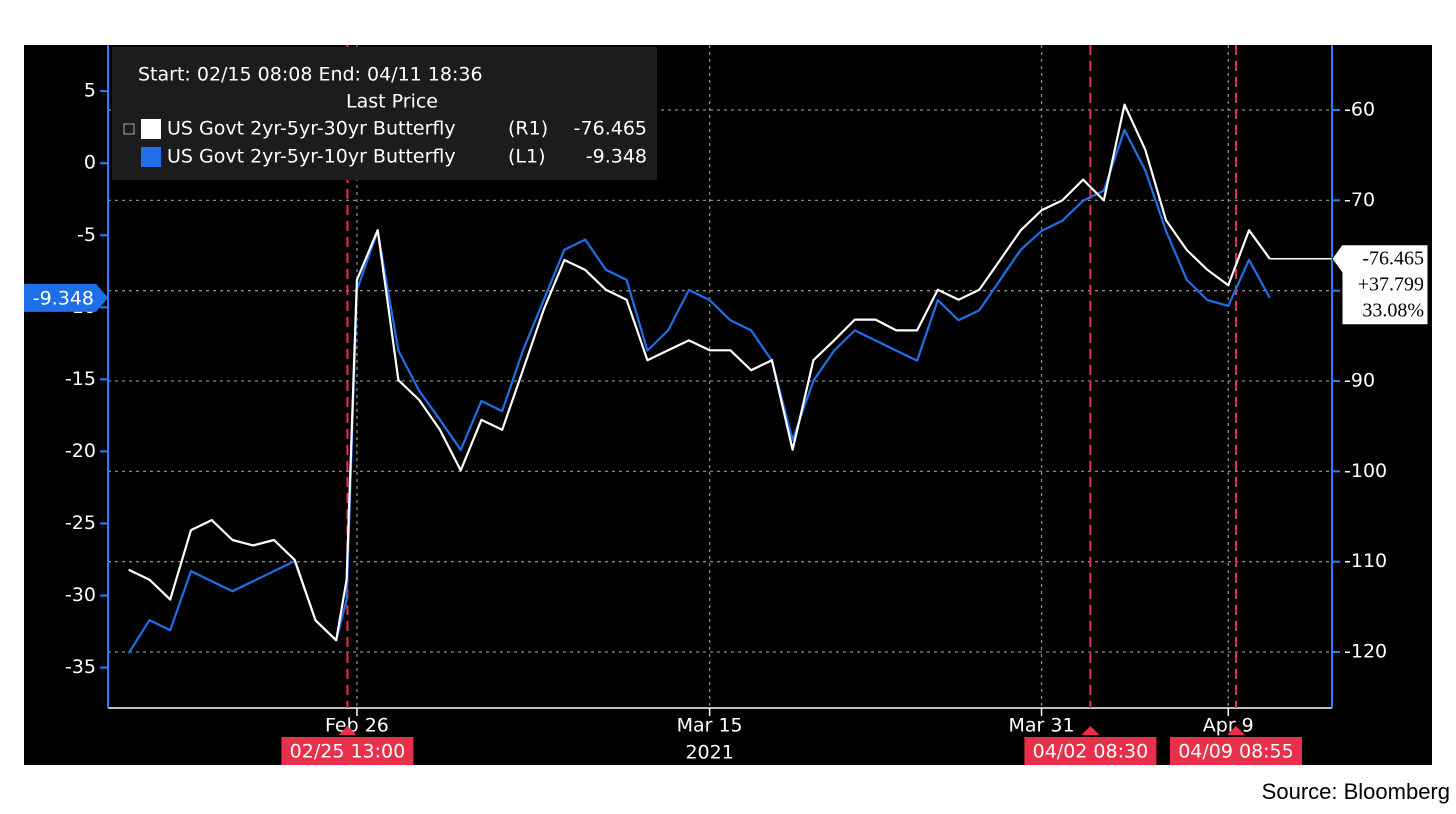 This screenshot has width=1456, height=814. Describe the element at coordinates (1393, 310) in the screenshot. I see `change-pct: 33.08%` at that location.